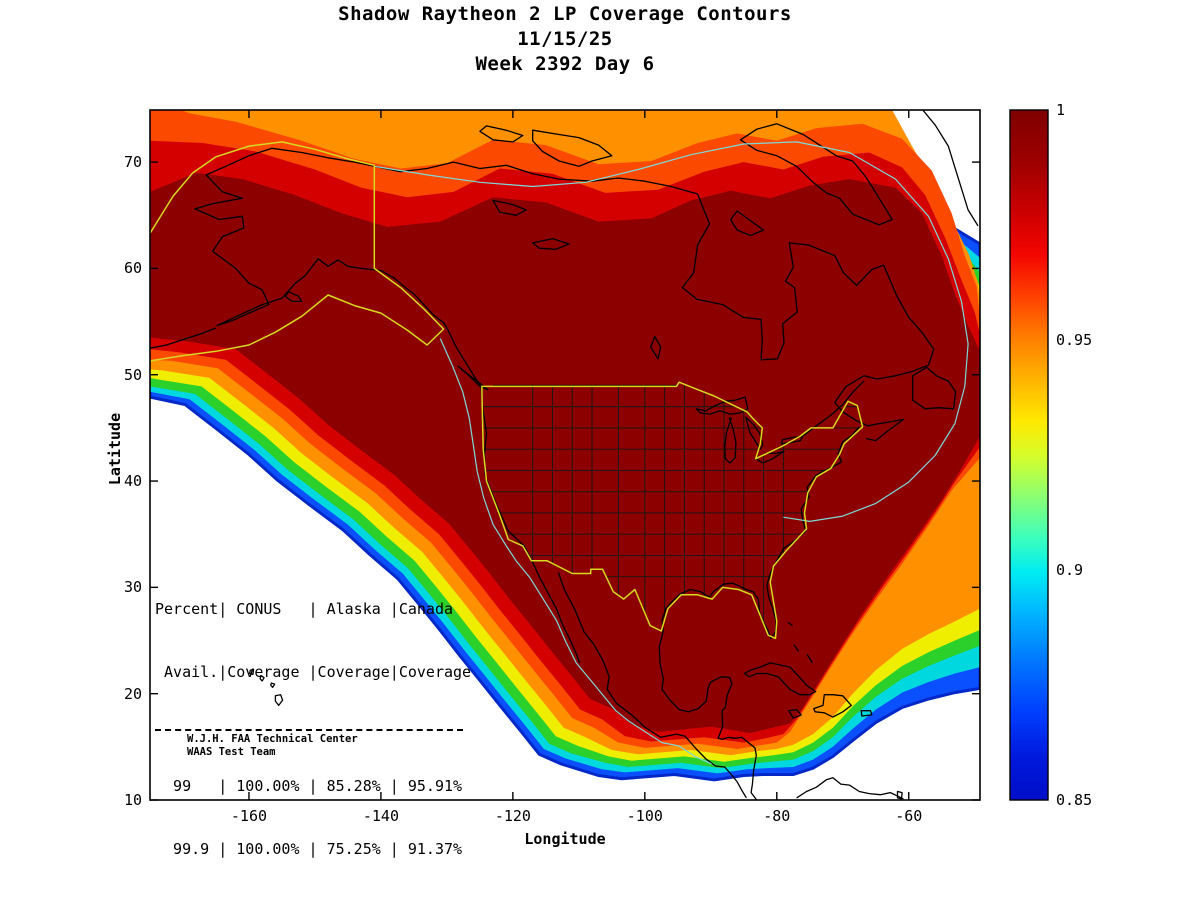  Describe the element at coordinates (132, 374) in the screenshot. I see `y-tick-label: 50` at that location.